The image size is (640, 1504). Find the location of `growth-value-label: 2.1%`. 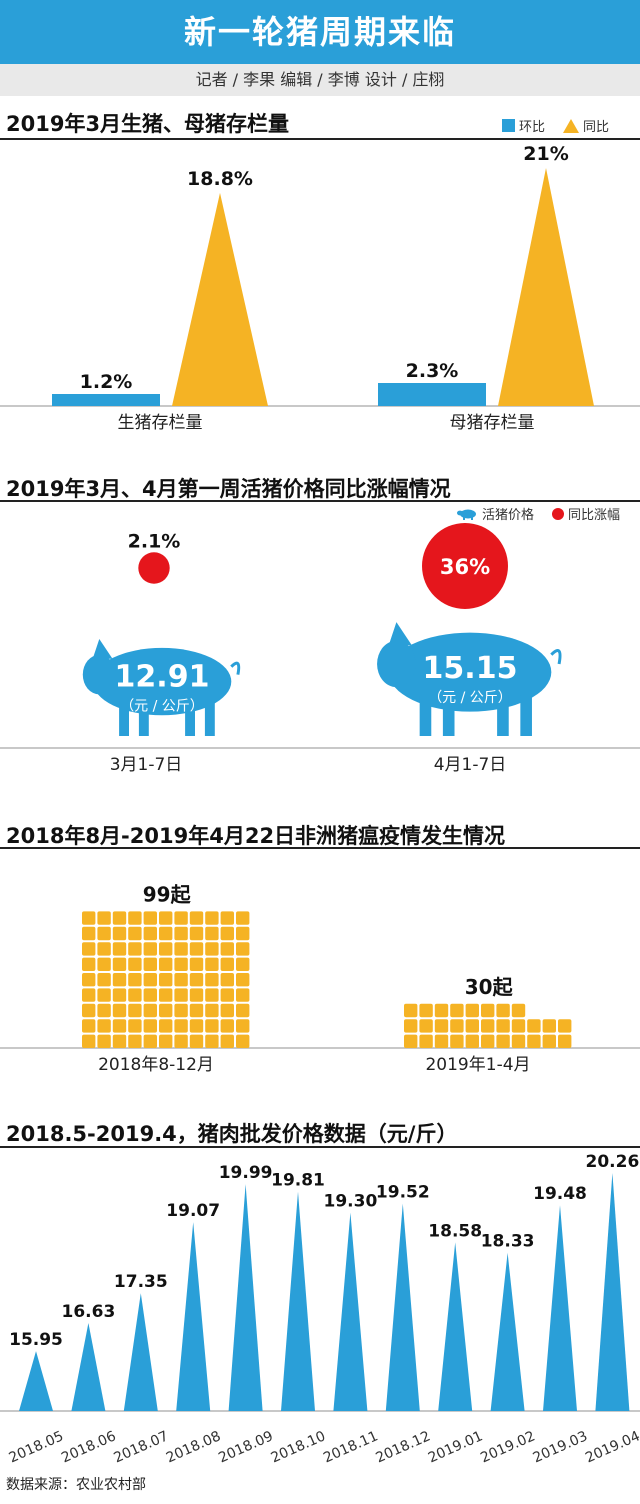

growth-value-label: 2.1% is located at coordinates (154, 541).